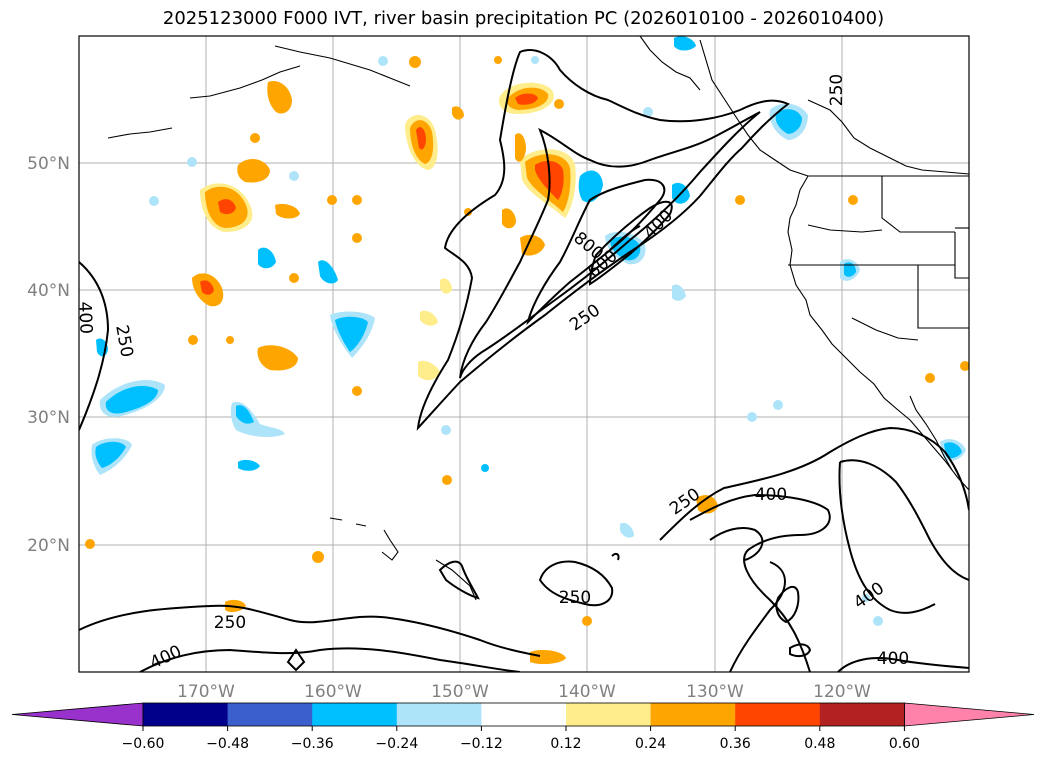  I want to click on lon-label: 150°W, so click(460, 692).